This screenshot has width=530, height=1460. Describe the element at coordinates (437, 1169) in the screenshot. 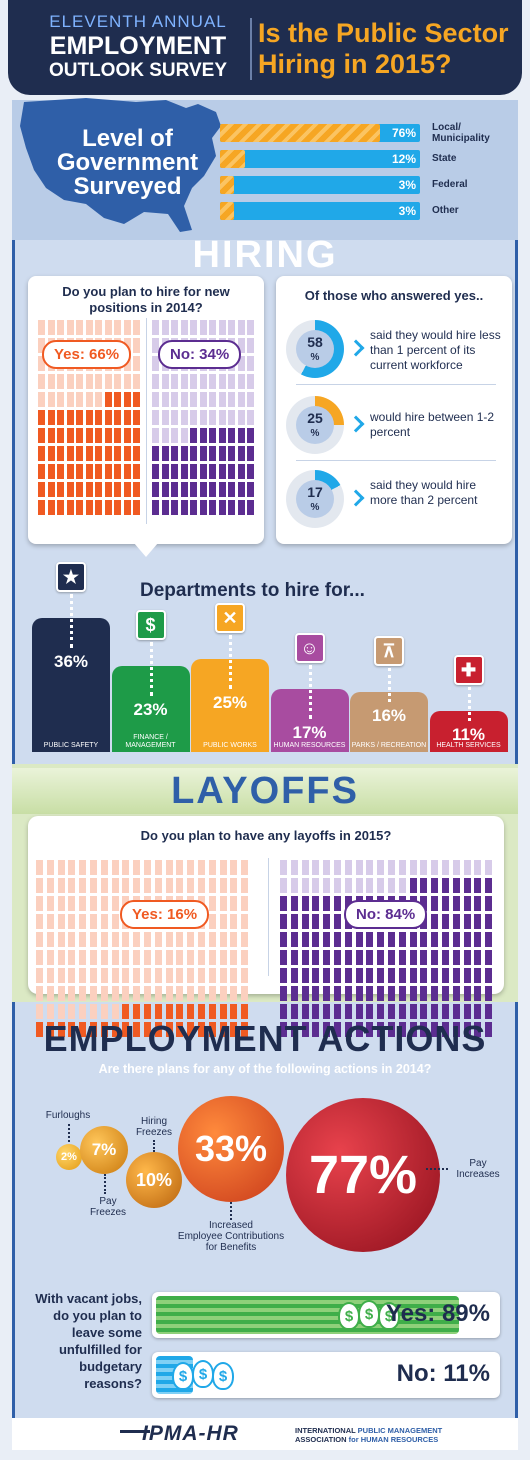

I see `pay-increases-connector` at that location.